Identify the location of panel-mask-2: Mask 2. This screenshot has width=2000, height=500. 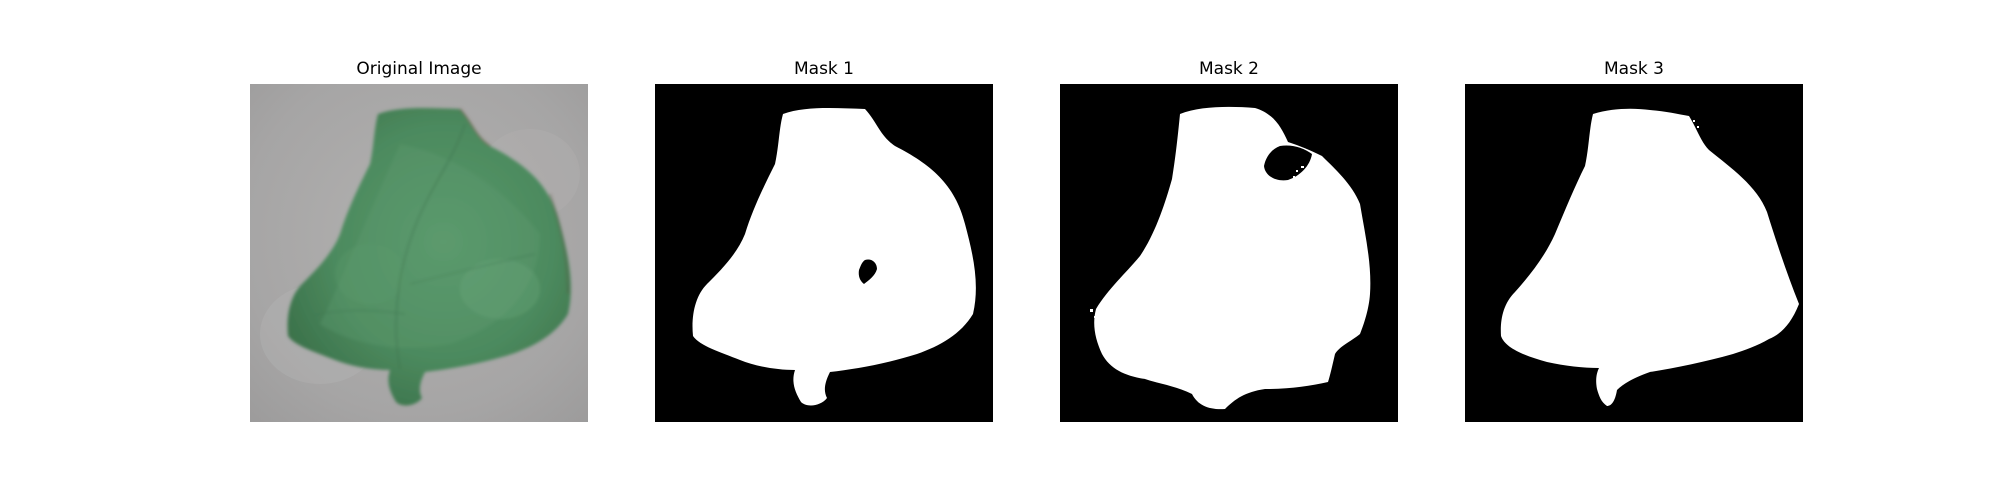
(1229, 238).